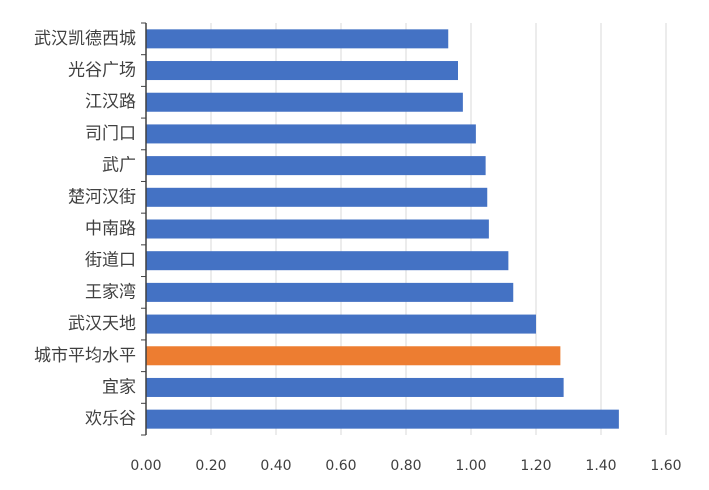 This screenshot has height=490, width=709. Describe the element at coordinates (665, 466) in the screenshot. I see `x-tick-label: 1.60` at that location.